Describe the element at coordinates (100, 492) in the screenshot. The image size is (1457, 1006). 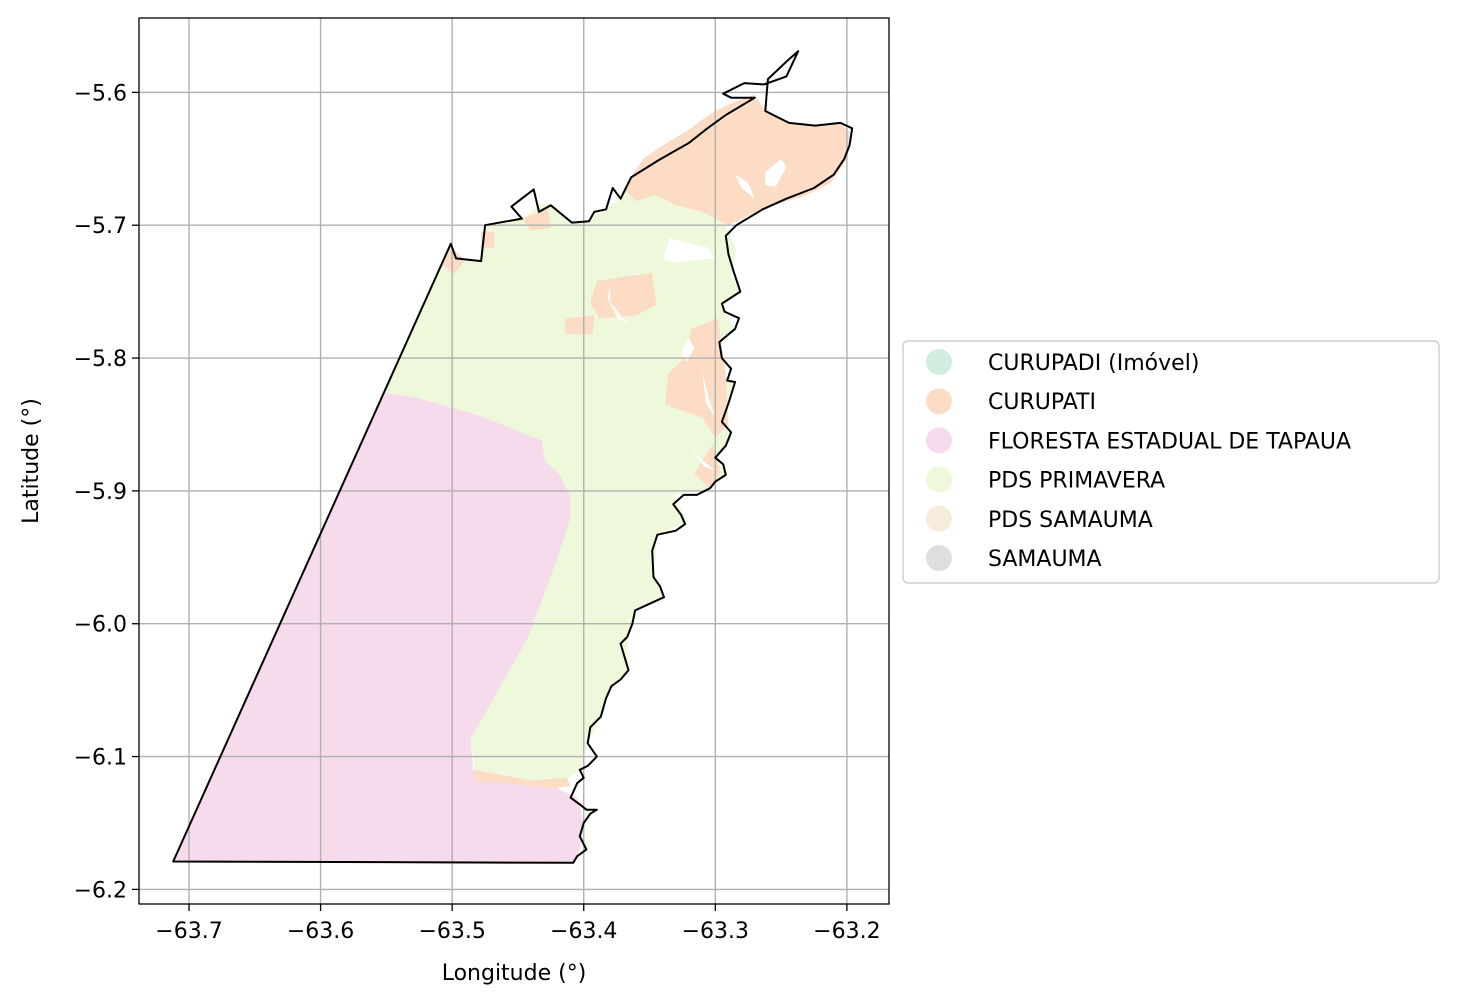
I see `y-tick-label: −5.9` at that location.